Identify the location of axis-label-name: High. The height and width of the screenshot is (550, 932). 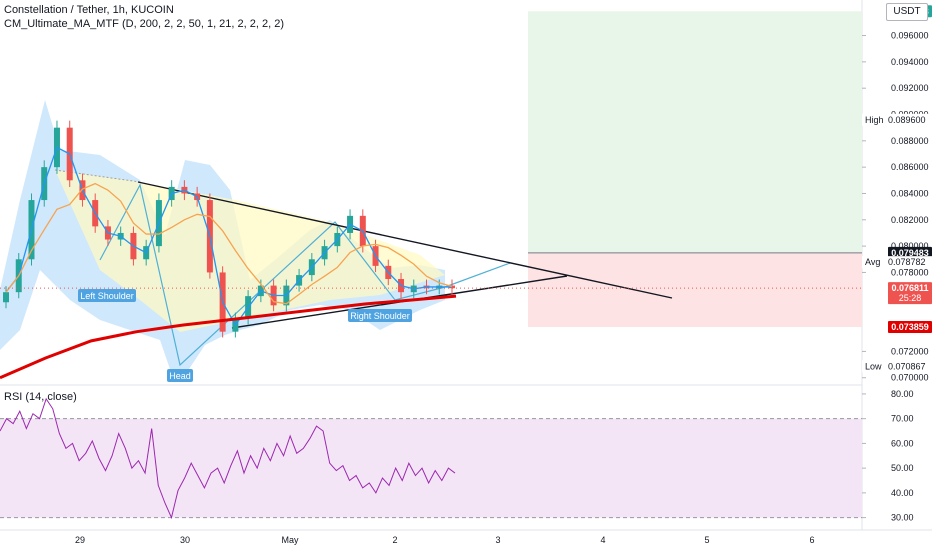
(874, 120).